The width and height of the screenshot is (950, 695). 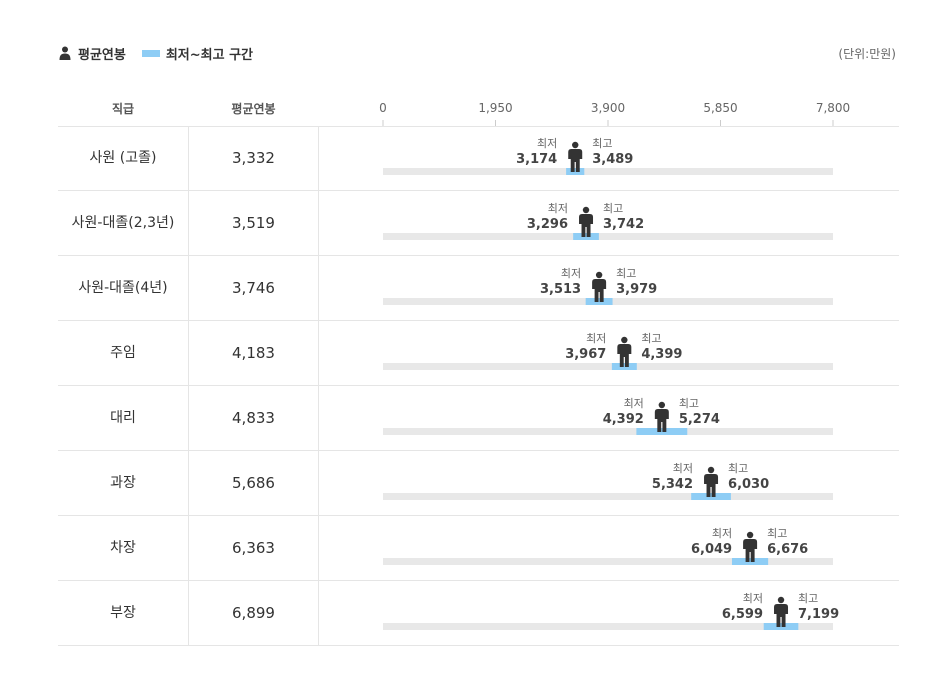 I want to click on header-grade: 직급, so click(x=123, y=109).